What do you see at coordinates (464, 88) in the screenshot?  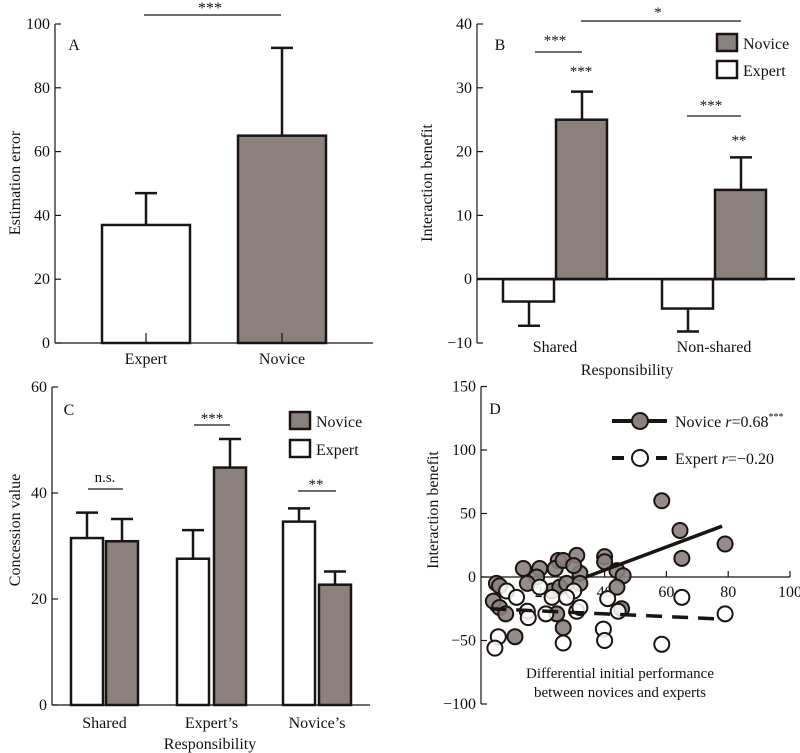 I see `y-tick-label: 30` at bounding box center [464, 88].